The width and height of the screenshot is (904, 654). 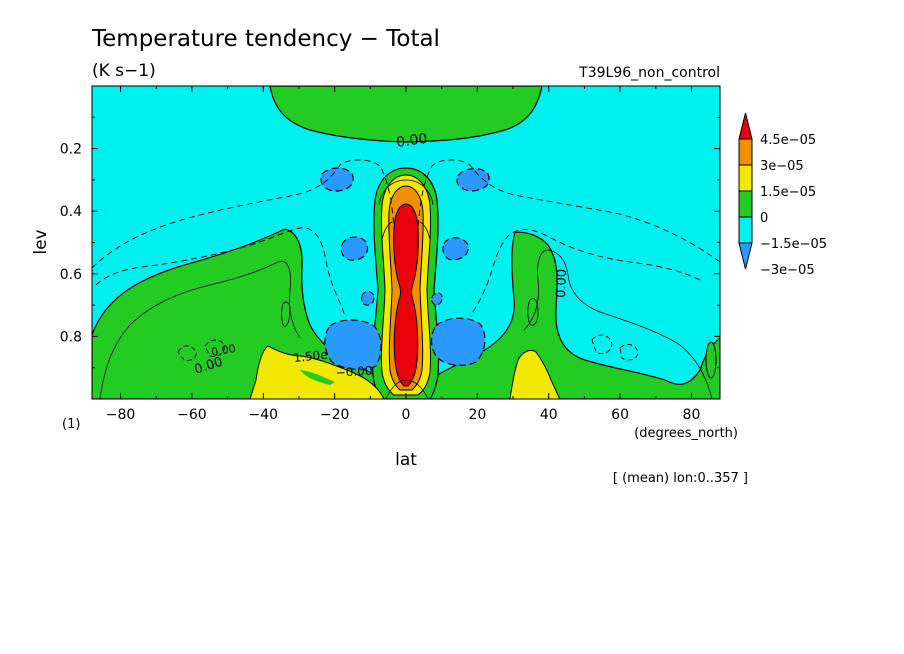 What do you see at coordinates (437, 299) in the screenshot?
I see `nh-cooling-small-region` at bounding box center [437, 299].